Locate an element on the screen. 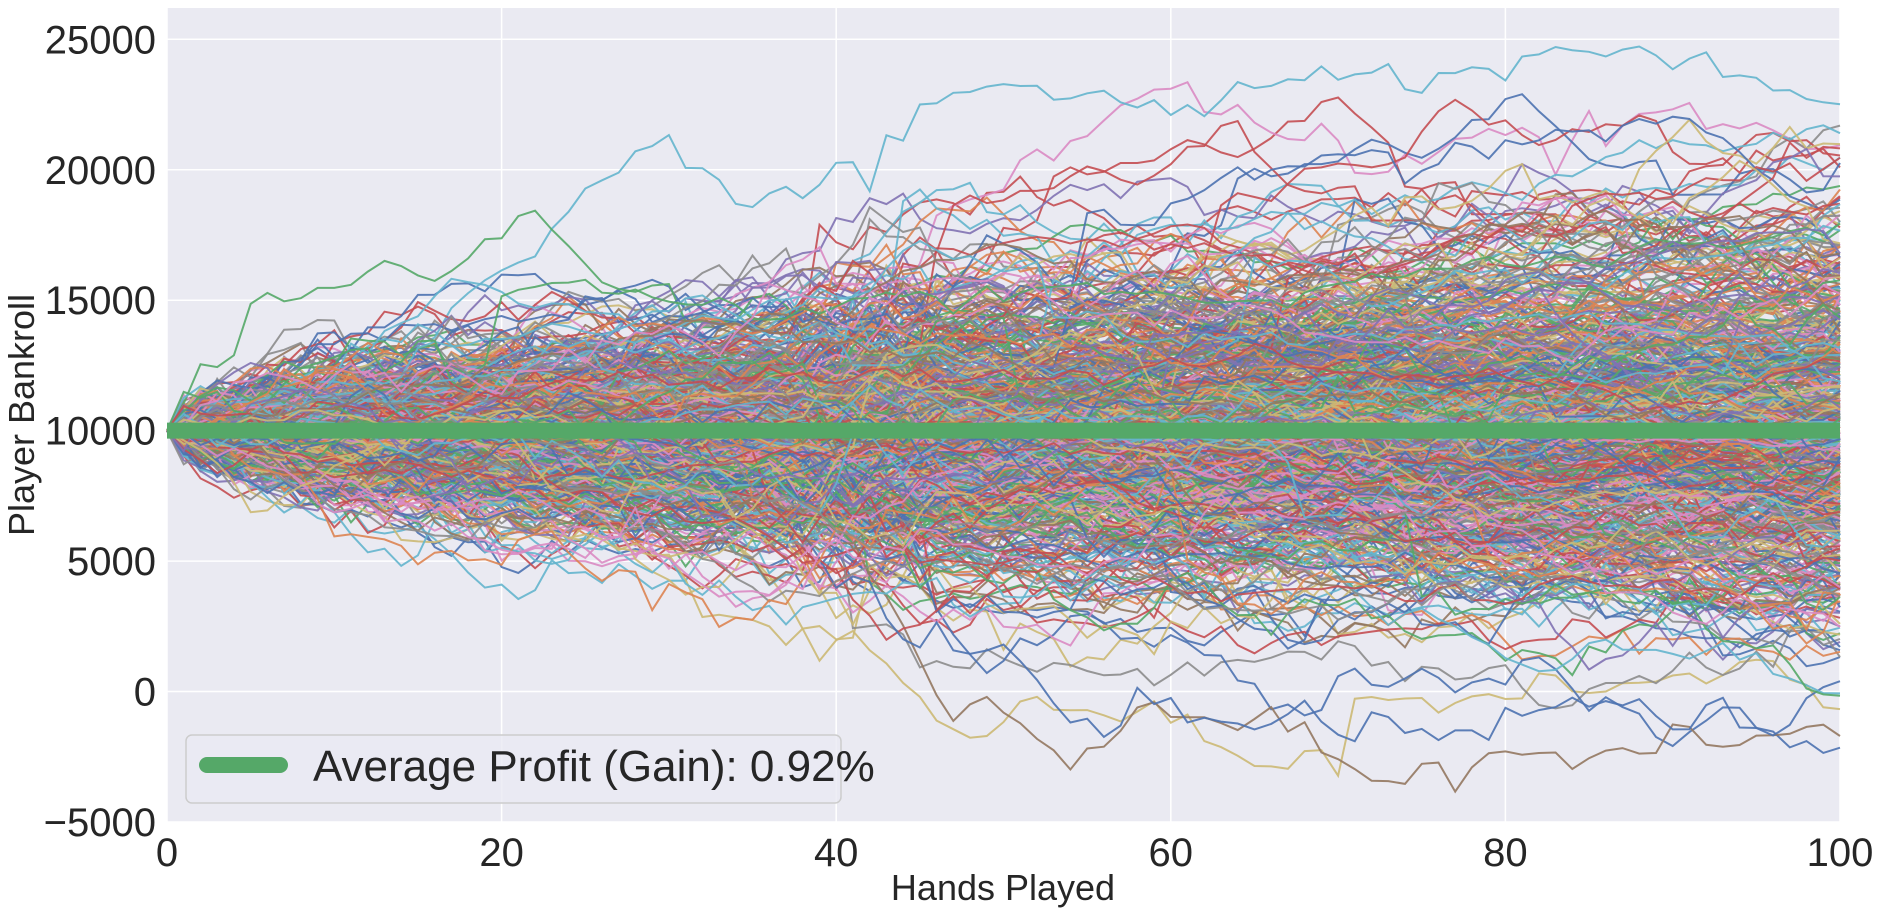  x-axis-label: Hands Played is located at coordinates (1003, 887).